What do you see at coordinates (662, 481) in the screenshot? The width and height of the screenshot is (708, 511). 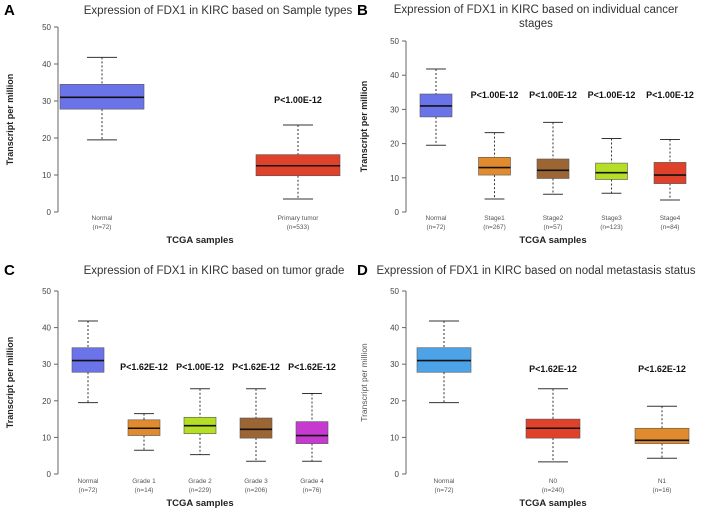 I see `x-tick-label: N1` at bounding box center [662, 481].